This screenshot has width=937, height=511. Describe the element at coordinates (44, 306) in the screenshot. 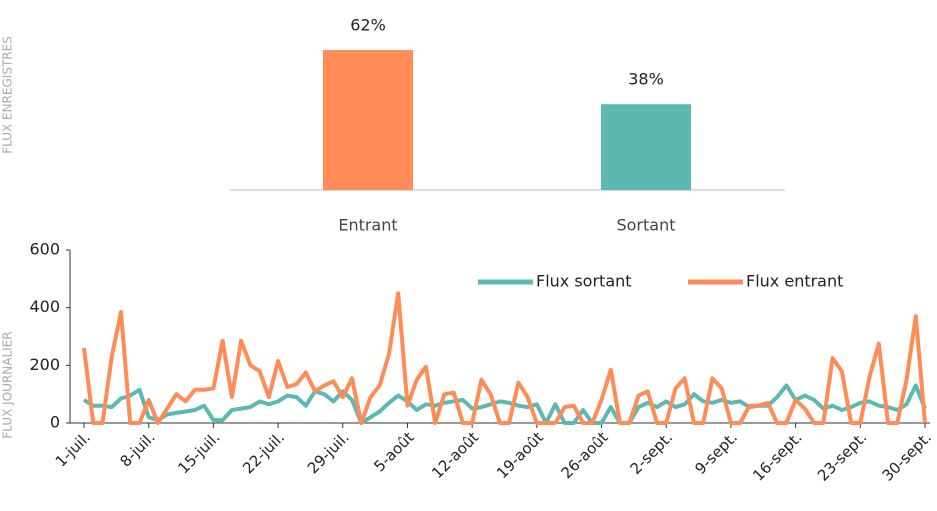

I see `y-tick-label: 400` at that location.